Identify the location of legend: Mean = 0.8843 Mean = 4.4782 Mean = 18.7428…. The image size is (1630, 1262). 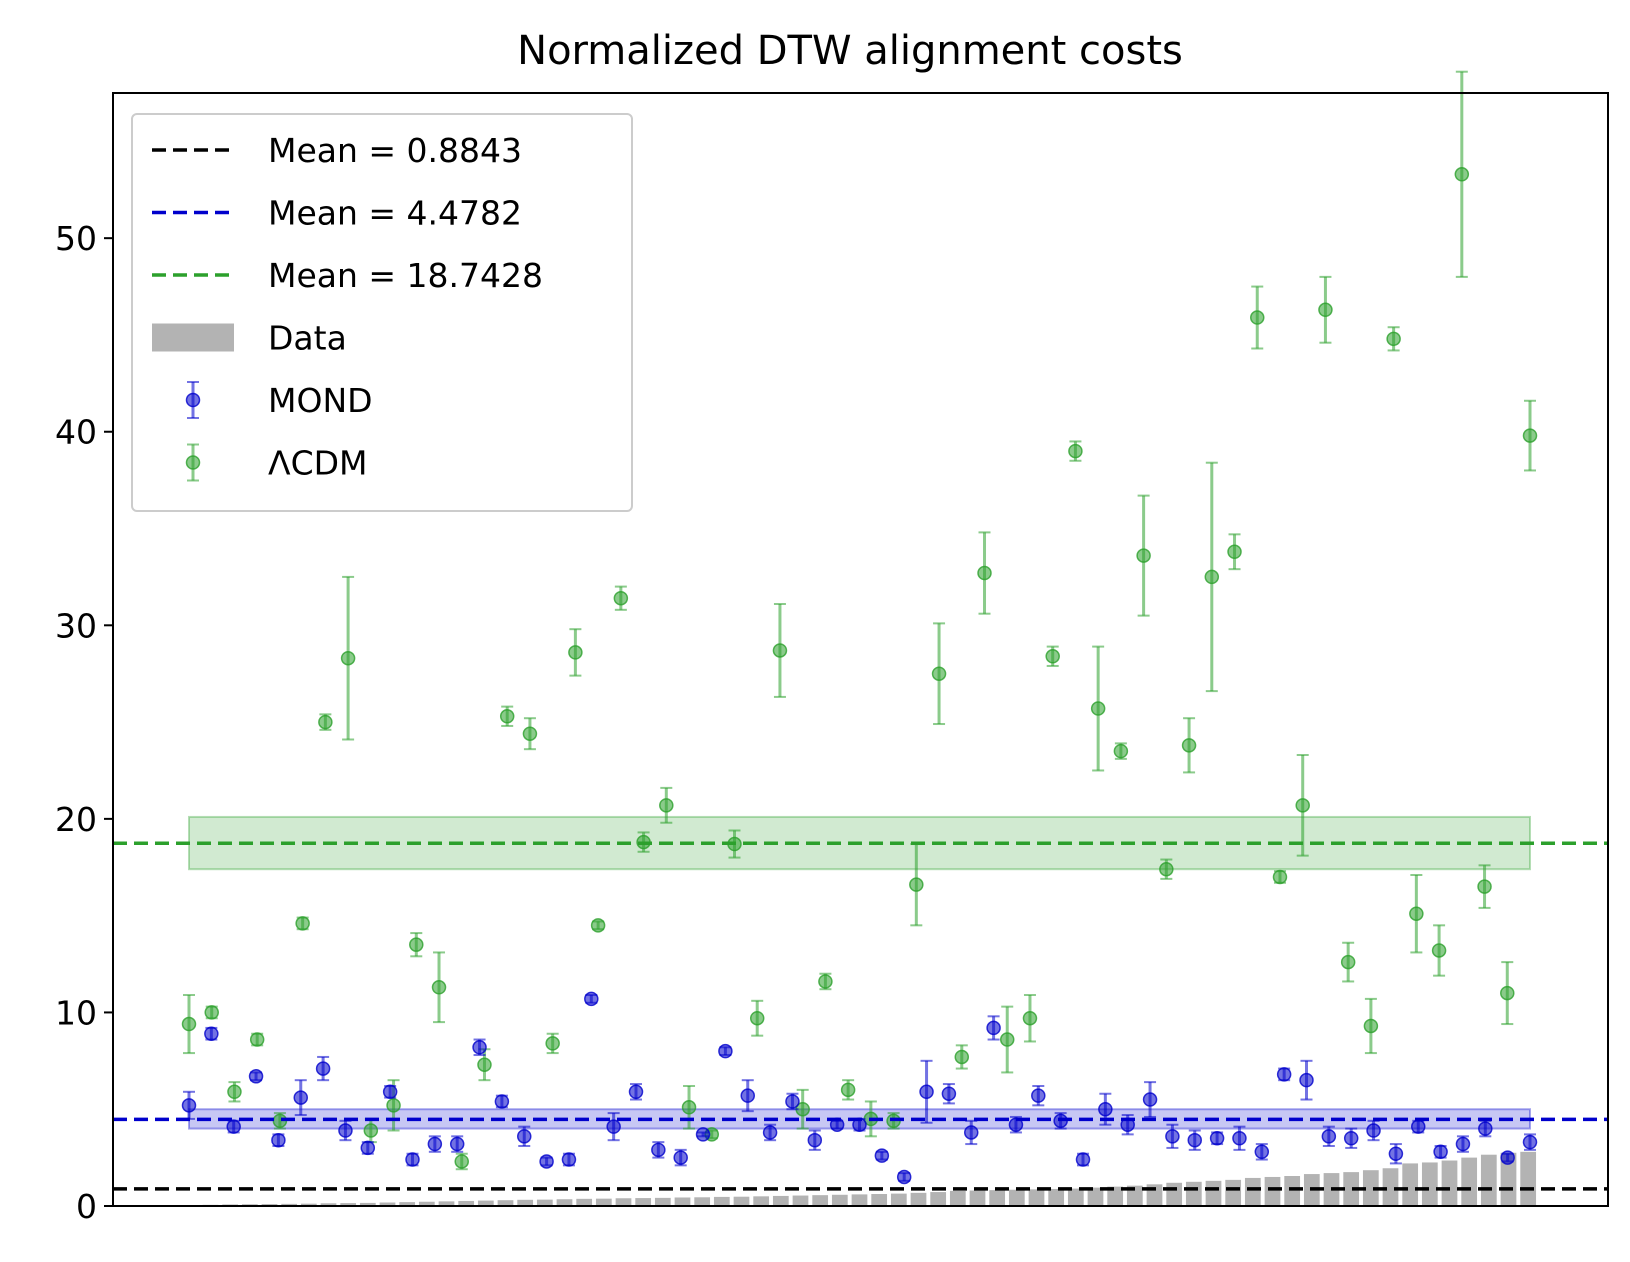
(382, 312).